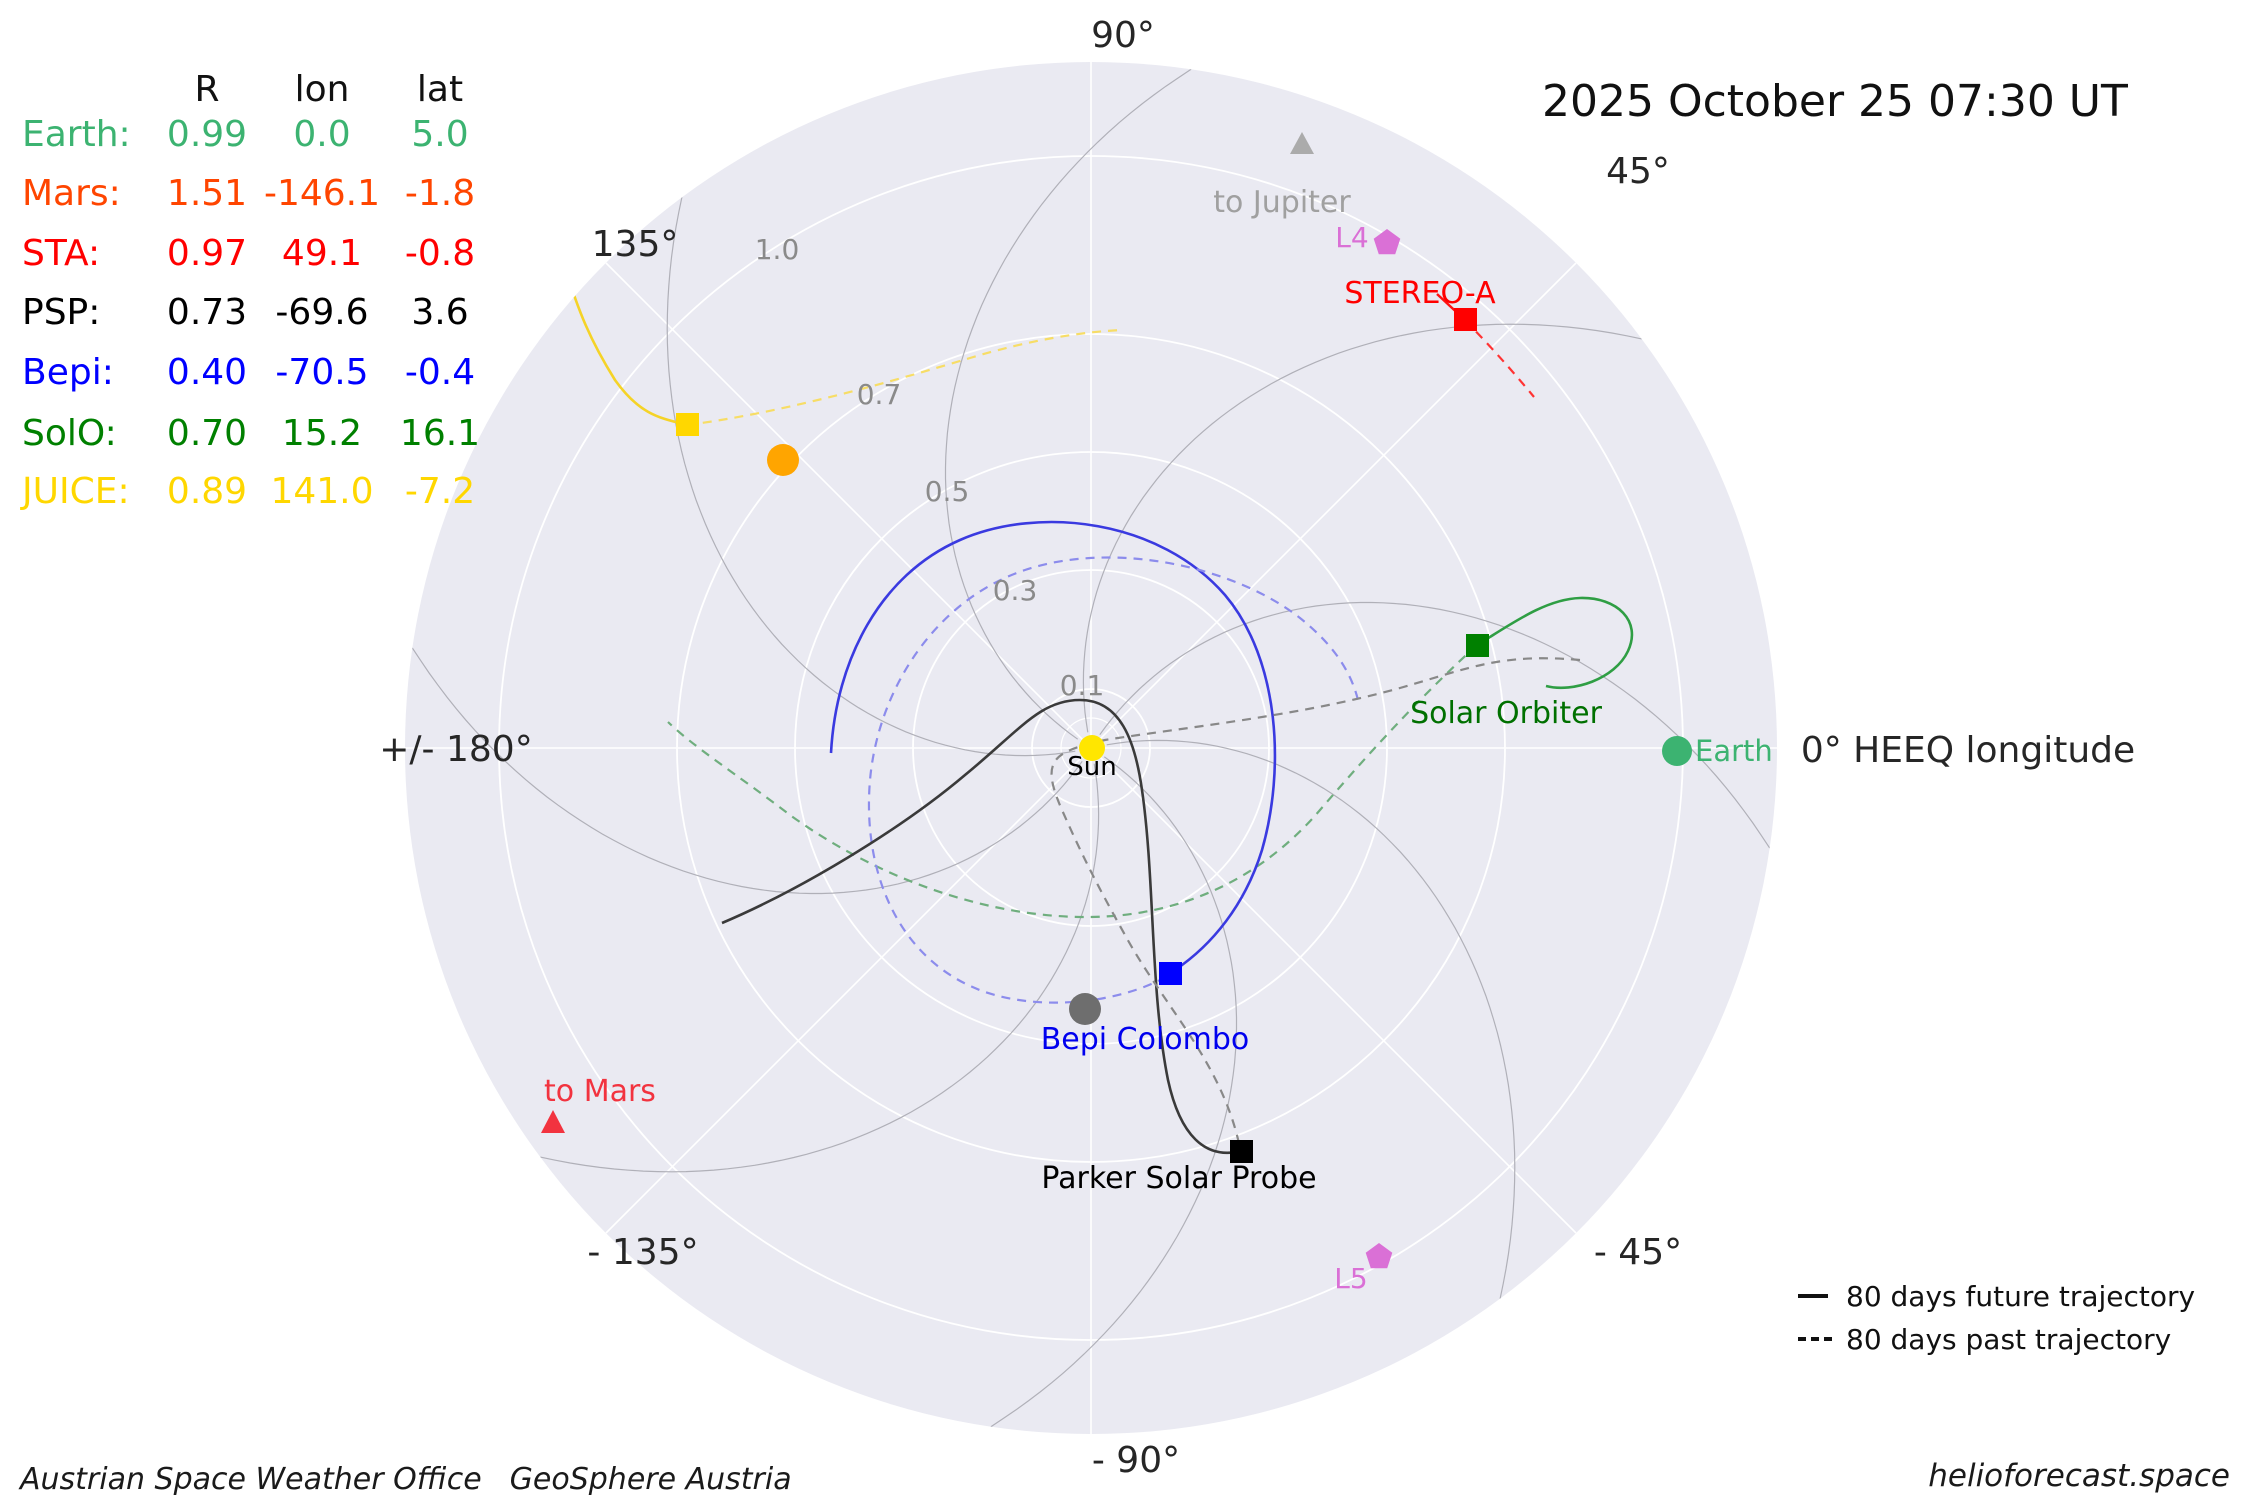 This screenshot has height=1500, width=2250. What do you see at coordinates (207, 433) in the screenshot?
I see `row-r: 0.70` at bounding box center [207, 433].